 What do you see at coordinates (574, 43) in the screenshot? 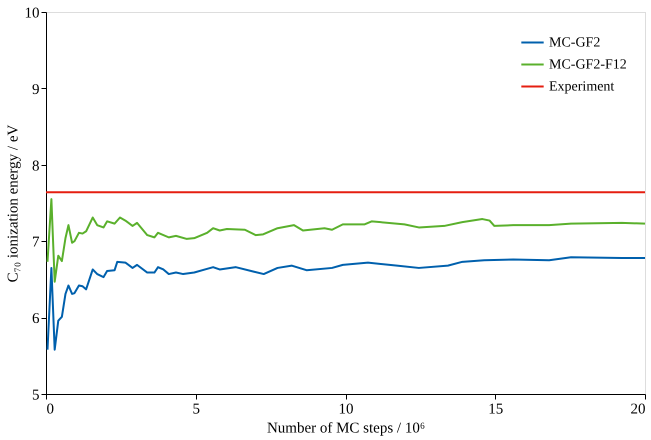
I see `legend-label: MC-GF2` at bounding box center [574, 43].